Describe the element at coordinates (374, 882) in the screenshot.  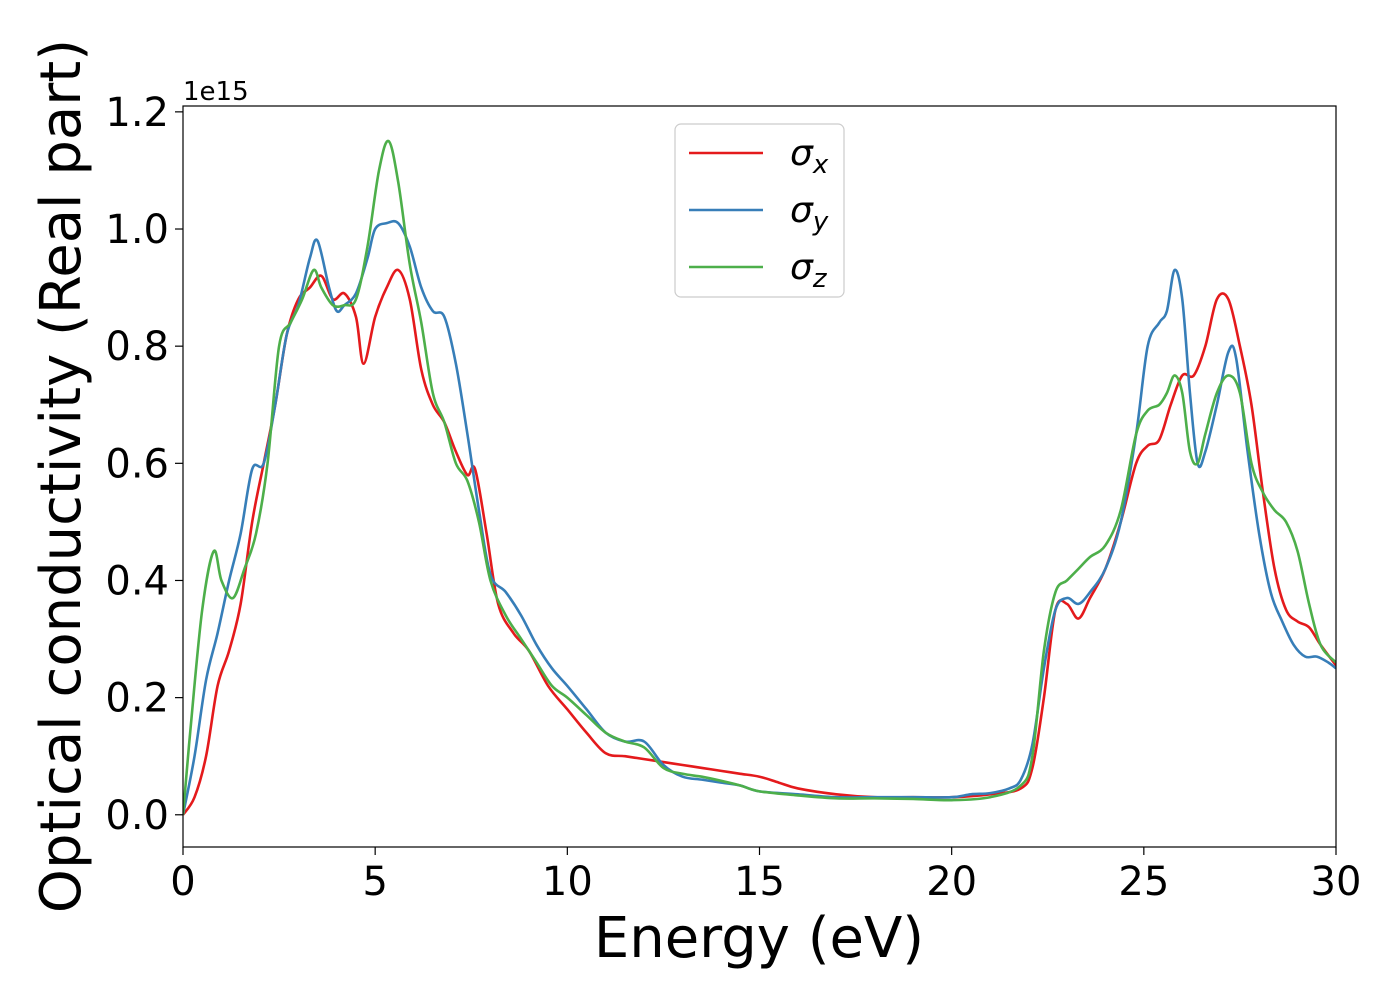
I see `x-tick-label: 5` at that location.